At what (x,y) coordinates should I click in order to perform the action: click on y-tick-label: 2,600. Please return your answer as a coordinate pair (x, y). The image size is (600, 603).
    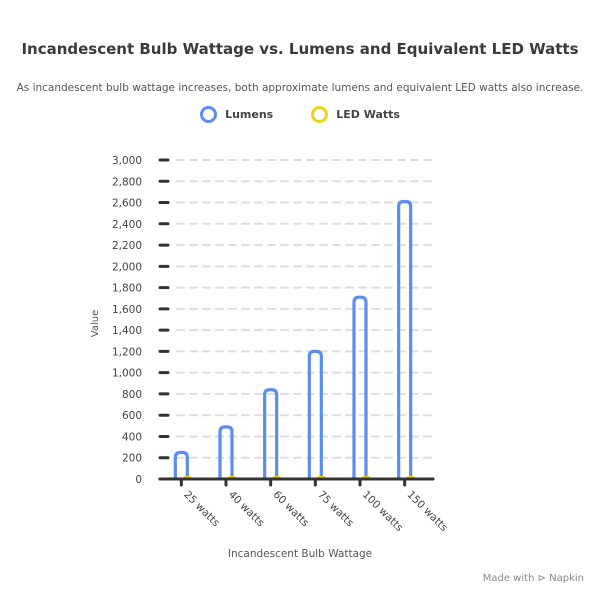
    Looking at the image, I should click on (127, 204).